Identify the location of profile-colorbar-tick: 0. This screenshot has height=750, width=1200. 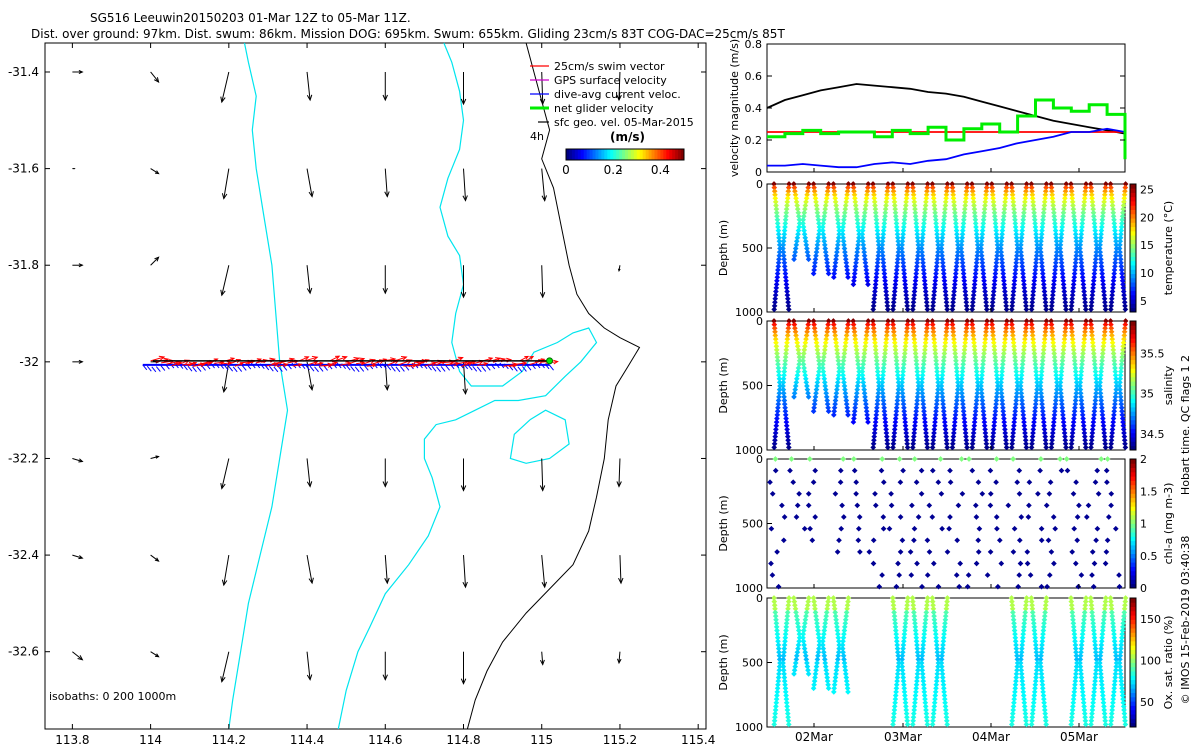
(1143, 588).